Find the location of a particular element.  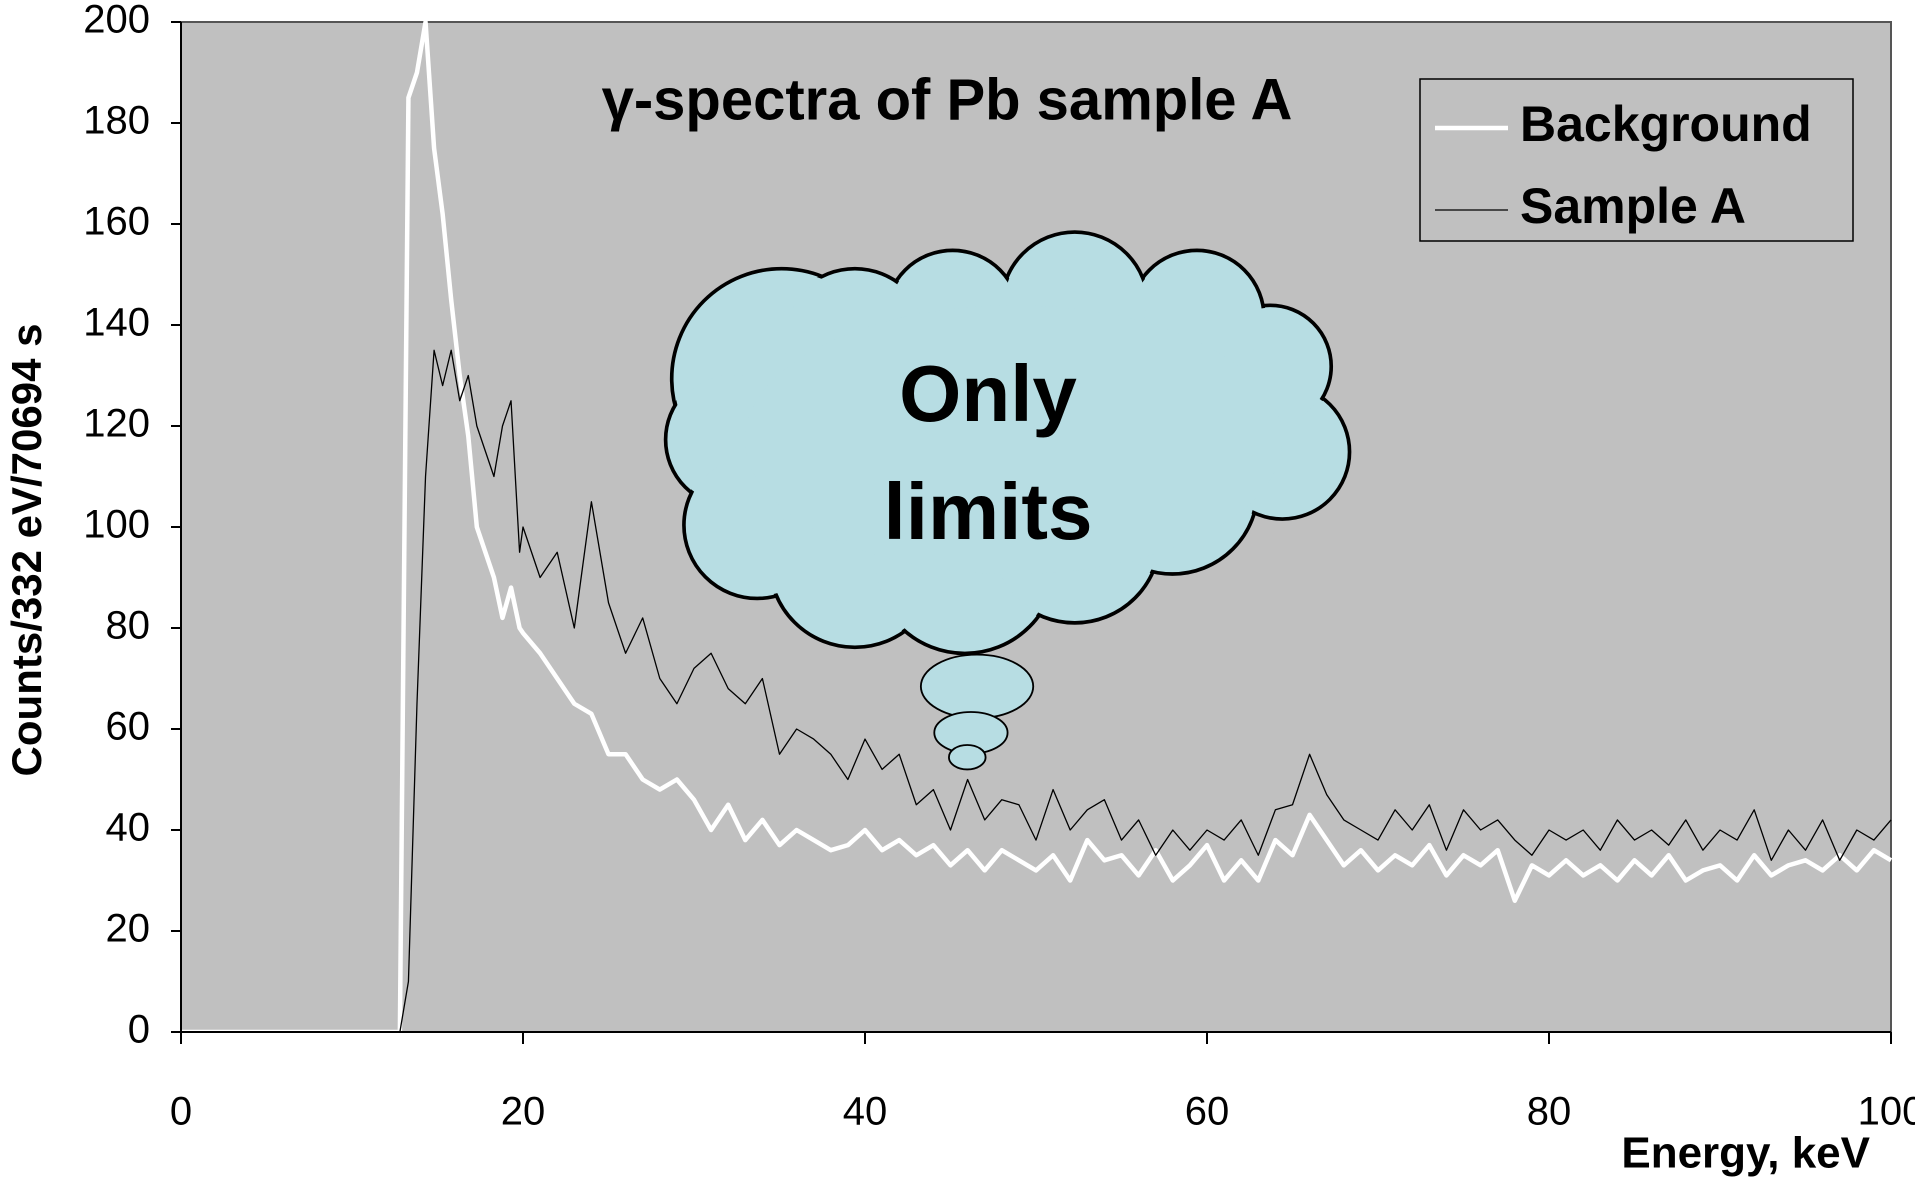

y-tick-label: 80 is located at coordinates (128, 626).